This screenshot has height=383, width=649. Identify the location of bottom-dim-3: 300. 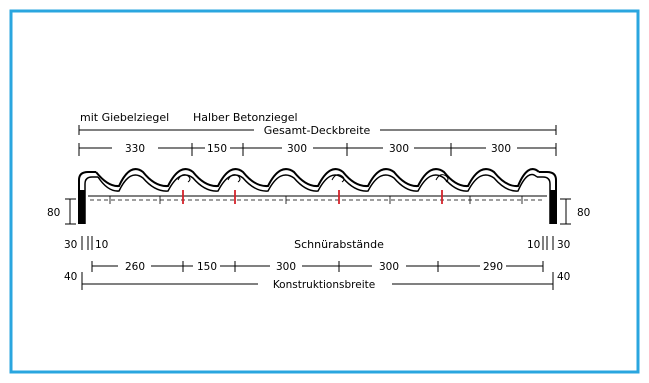
(286, 267).